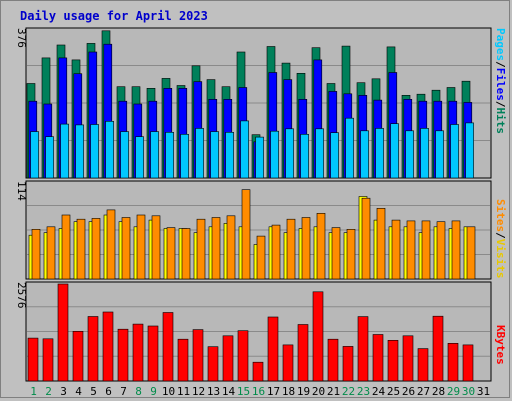 This screenshot has height=401, width=512. I want to click on x-tick-label: 30, so click(468, 391).